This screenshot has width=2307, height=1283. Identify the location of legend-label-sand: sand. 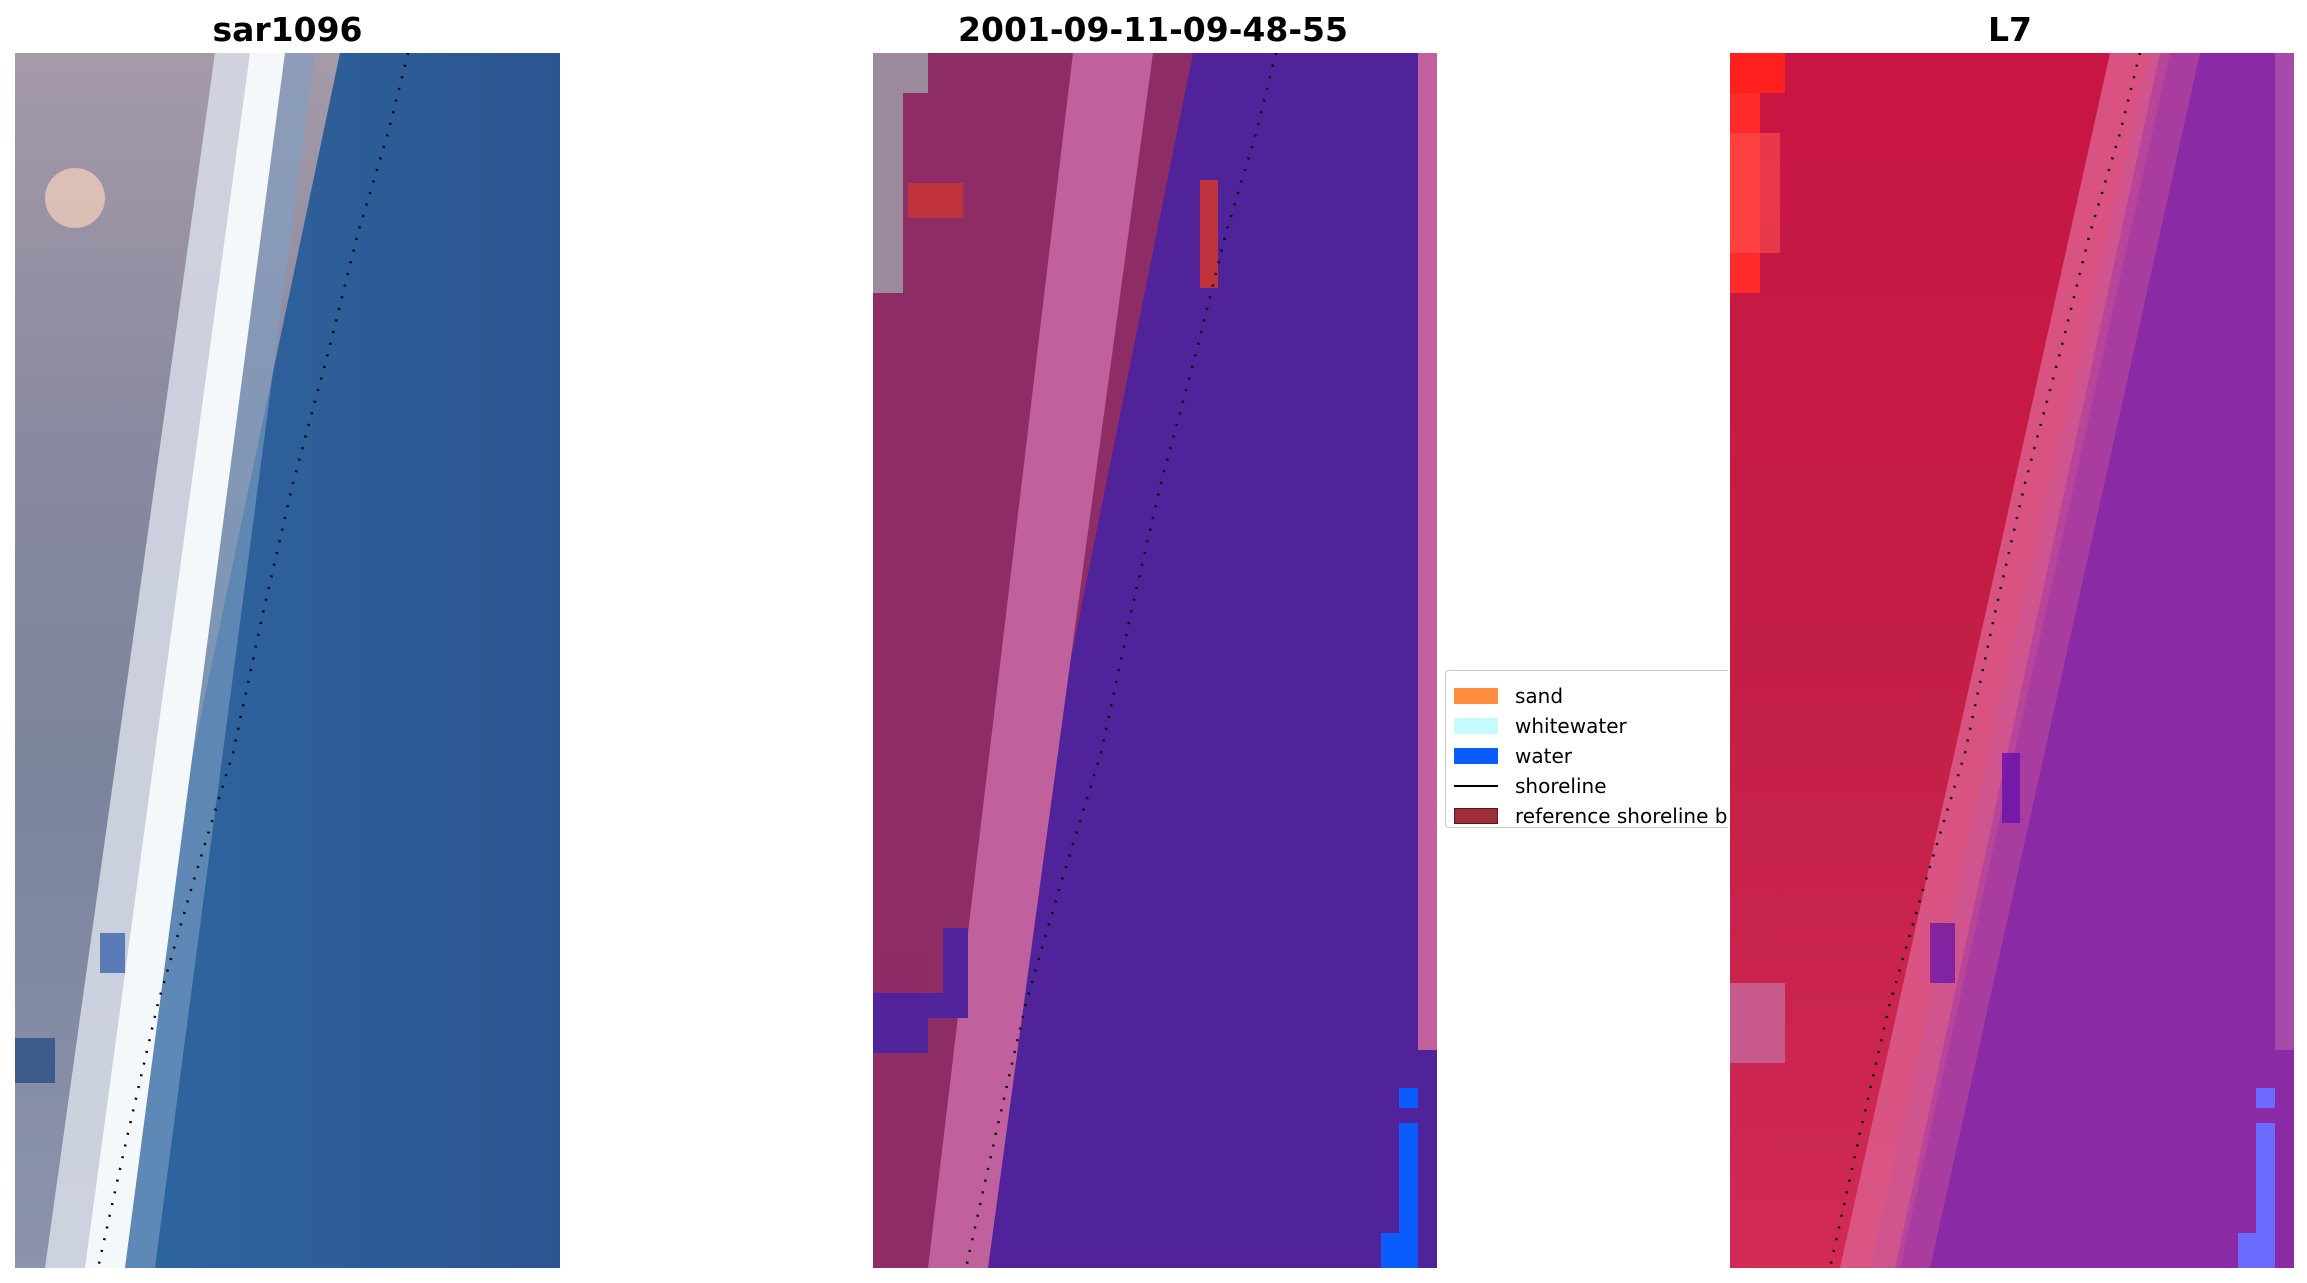
(1539, 696).